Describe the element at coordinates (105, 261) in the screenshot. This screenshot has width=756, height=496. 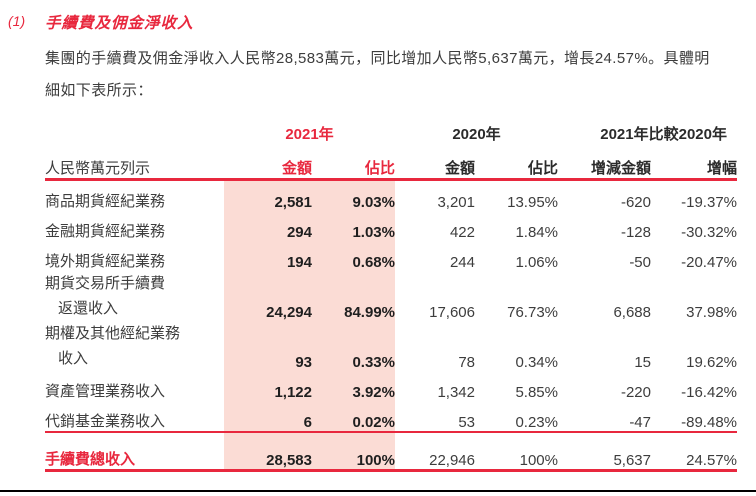
I see `row-label: 境外期貨經紀業務` at that location.